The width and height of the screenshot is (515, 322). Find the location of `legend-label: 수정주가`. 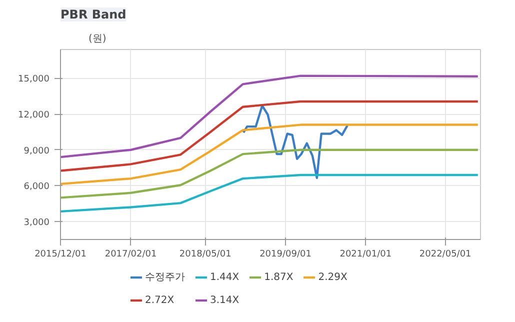

legend-label: 수정주가 is located at coordinates (165, 277).